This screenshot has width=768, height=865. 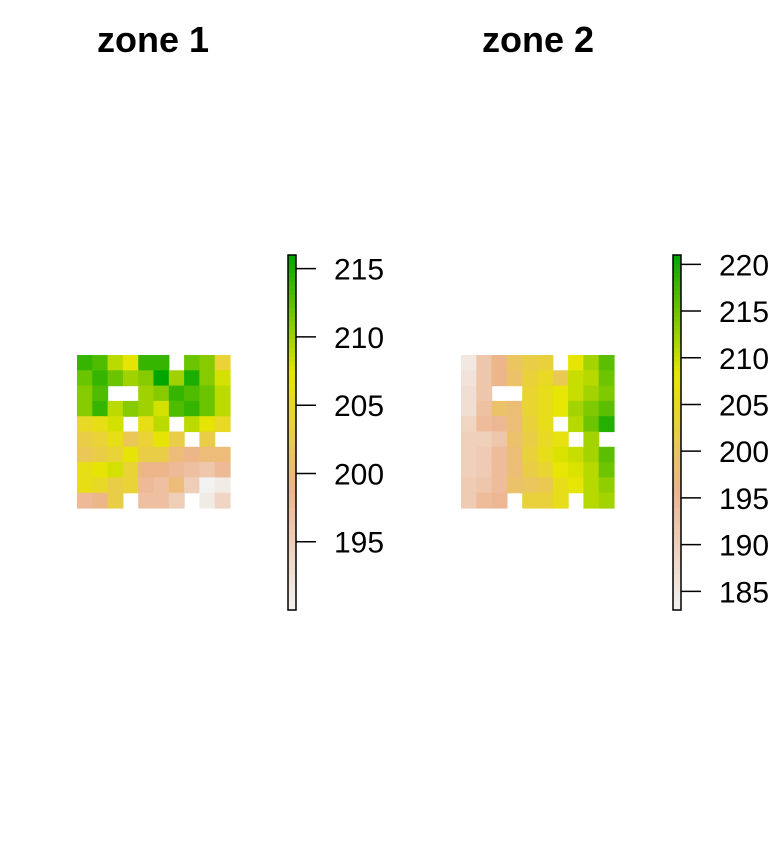 What do you see at coordinates (359, 406) in the screenshot?
I see `colorbar-tick-label: 205` at bounding box center [359, 406].